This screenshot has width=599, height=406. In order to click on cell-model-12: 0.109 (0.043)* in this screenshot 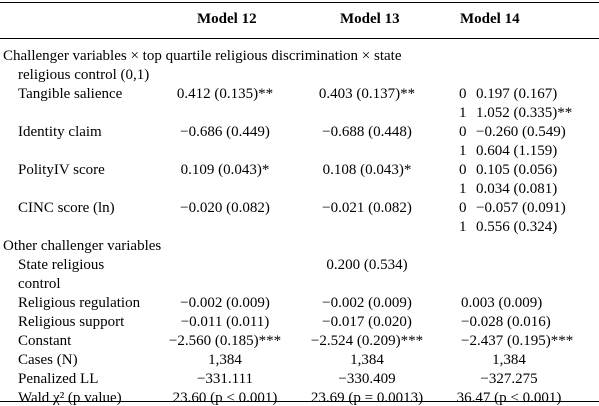, I will do `click(225, 170)`.